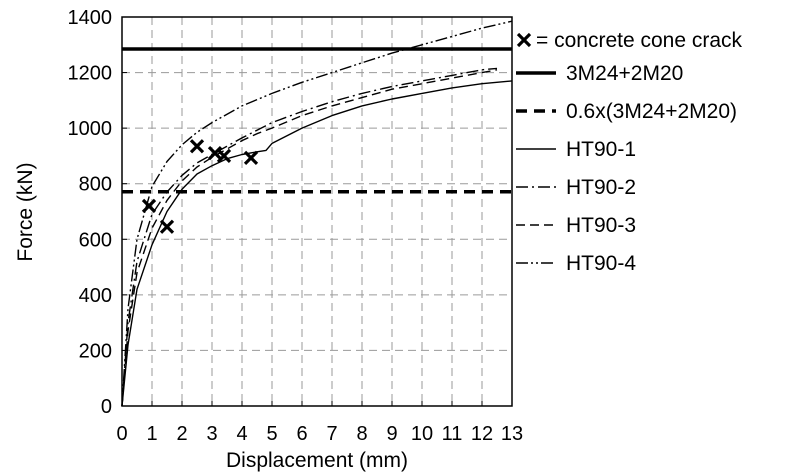 The image size is (808, 472). What do you see at coordinates (601, 149) in the screenshot?
I see `legend-label: HT90-1` at bounding box center [601, 149].